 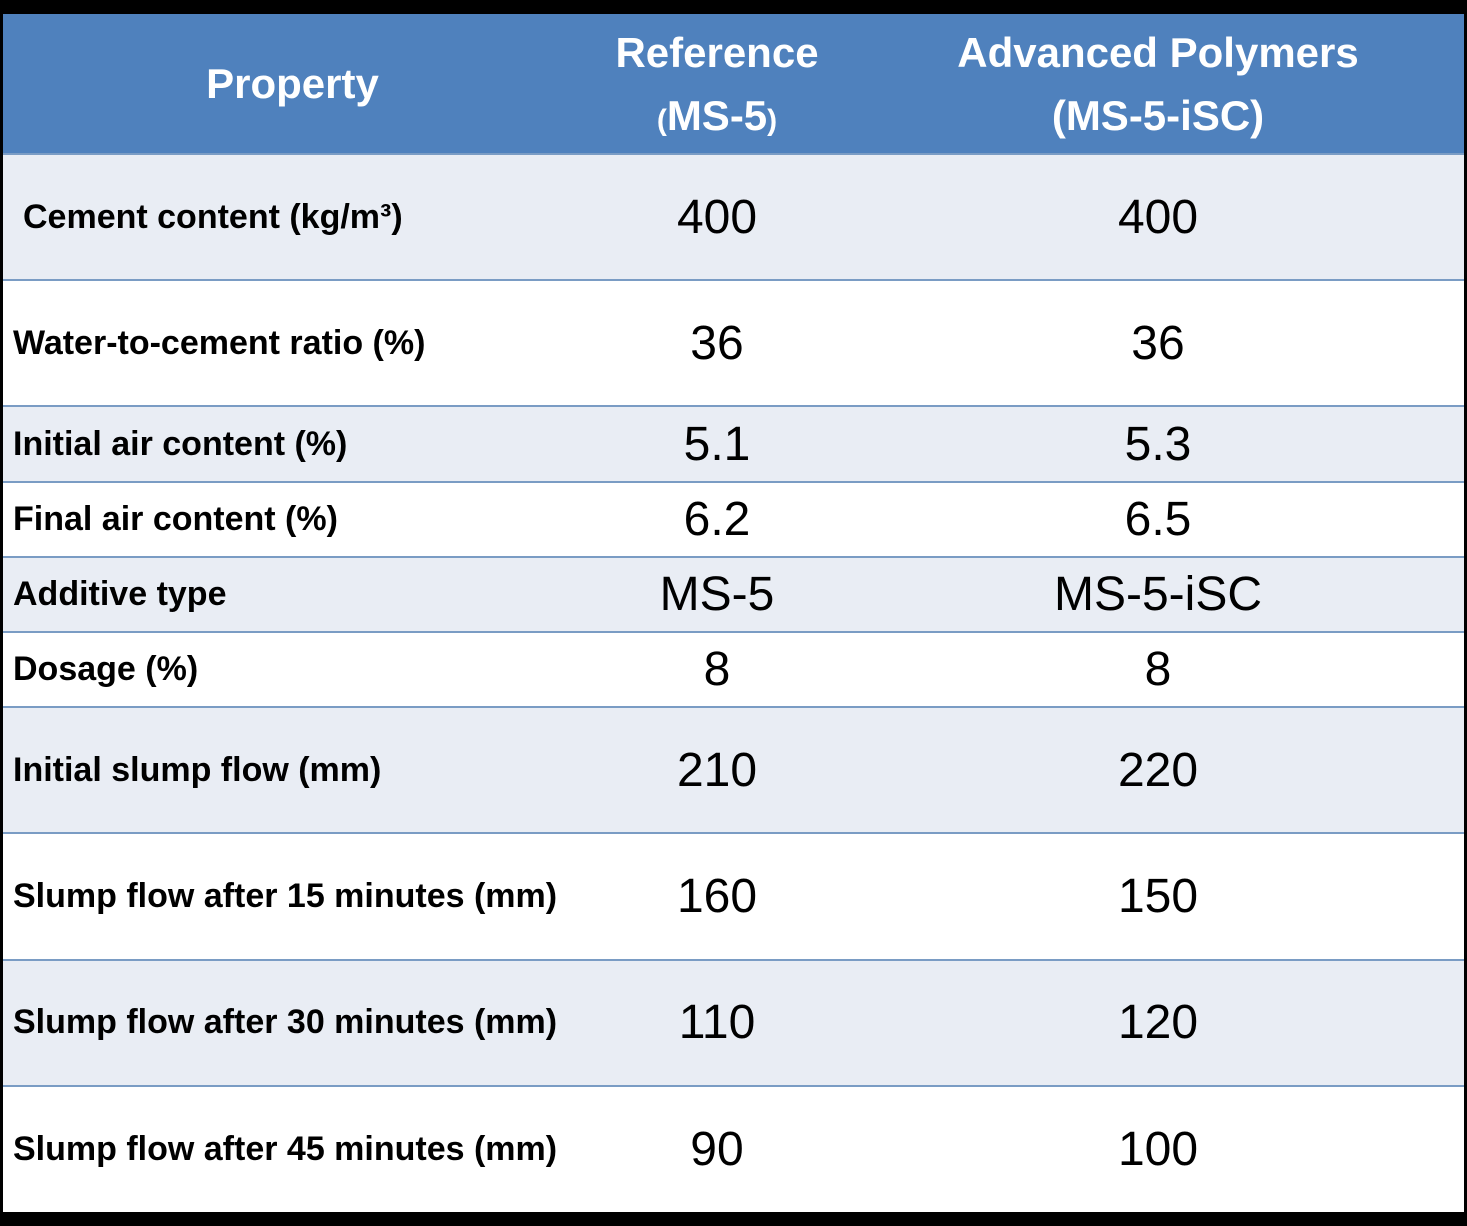 What do you see at coordinates (717, 896) in the screenshot?
I see `reference-value: 160` at bounding box center [717, 896].